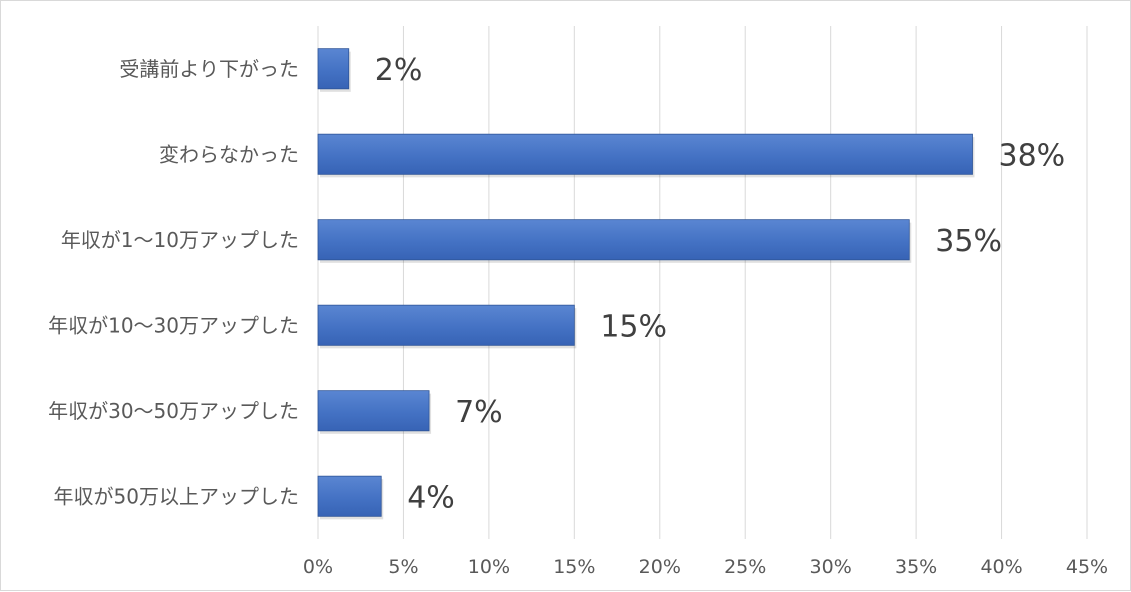 This screenshot has height=592, width=1131. Describe the element at coordinates (916, 567) in the screenshot. I see `x-tick-label: 35%` at that location.